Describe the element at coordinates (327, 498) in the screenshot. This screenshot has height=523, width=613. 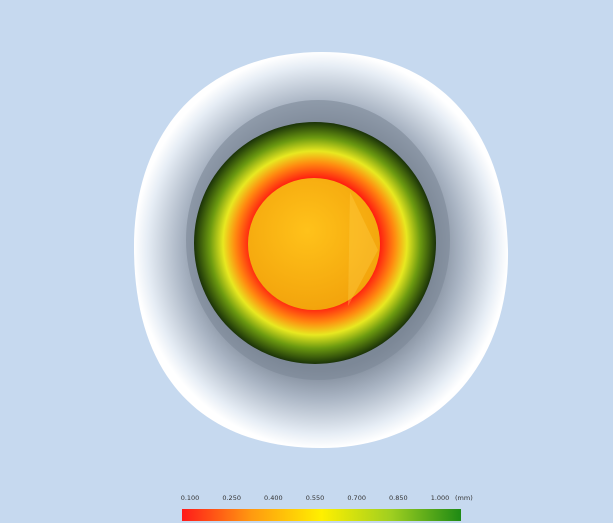
I see `legend: 0.100 0.250 0.400 0.550 0.700 0.850 1.000 (mm)` at that location.